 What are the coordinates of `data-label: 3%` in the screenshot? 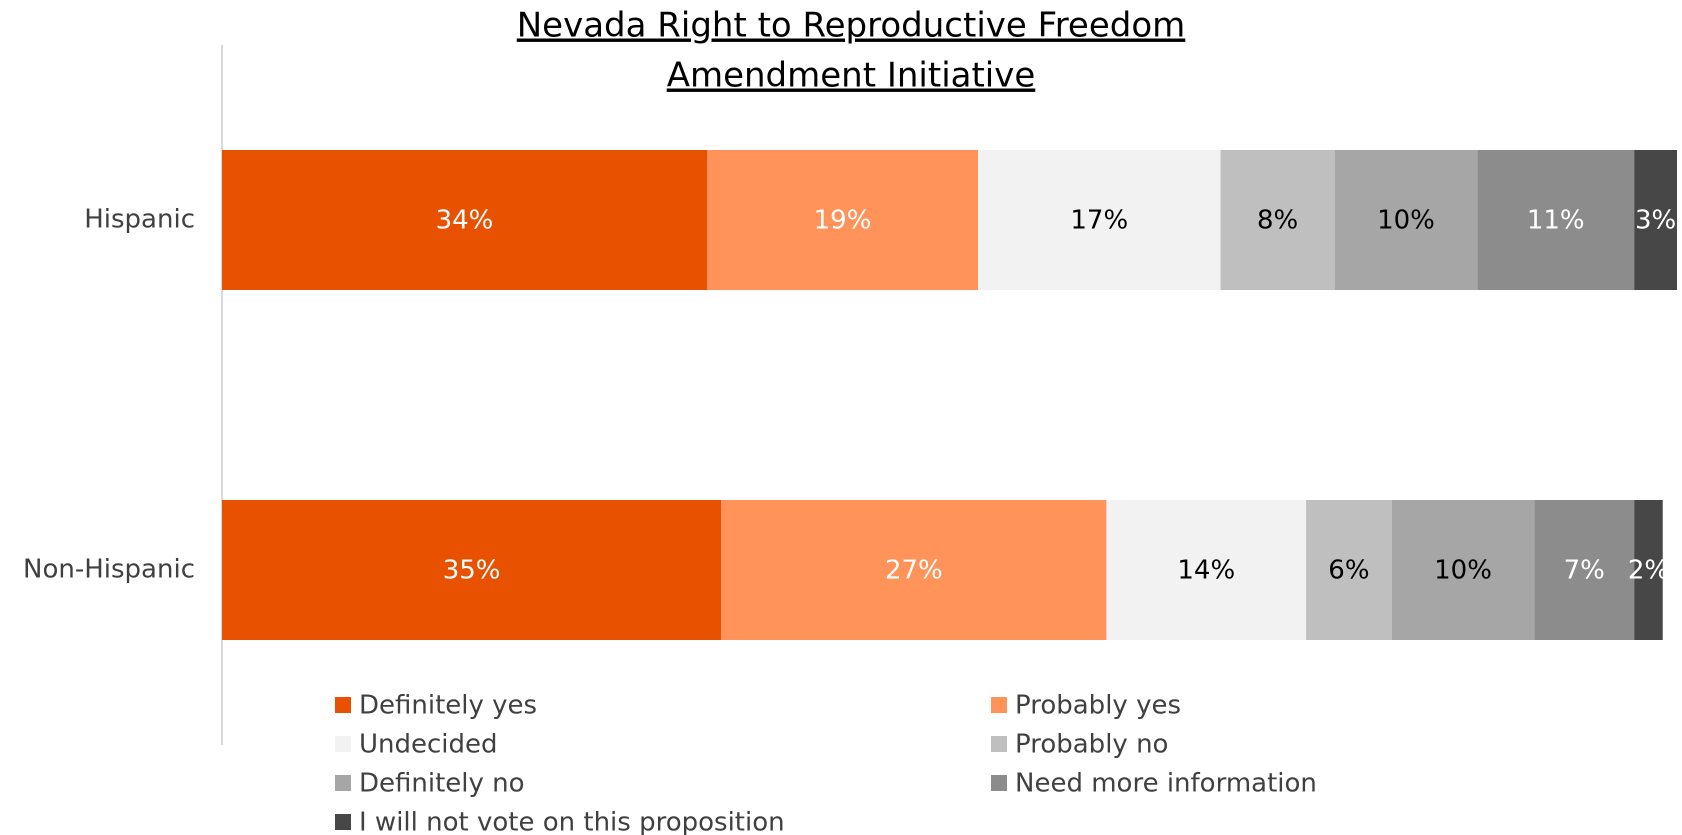 It's located at (1655, 221).